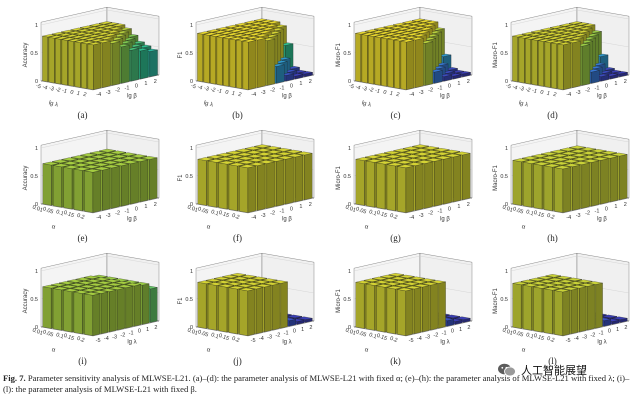 The width and height of the screenshot is (635, 403). Describe the element at coordinates (287, 97) in the screenshot. I see `y-axis-label: lg β` at that location.